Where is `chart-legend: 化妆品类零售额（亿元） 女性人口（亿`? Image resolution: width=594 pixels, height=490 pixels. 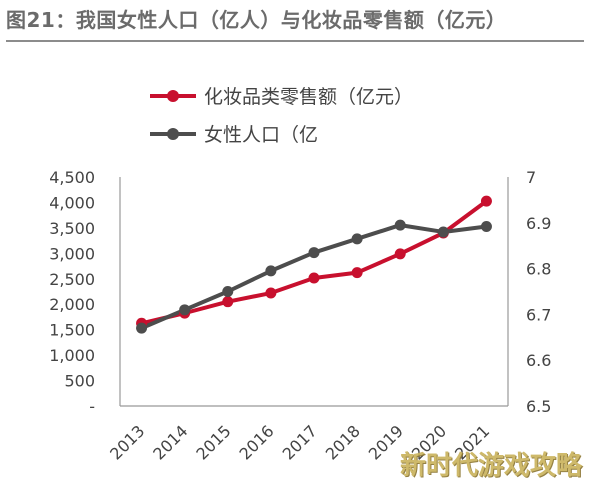
chart-legend: 化妆品类零售额（亿元） 女性人口（亿 is located at coordinates (281, 116).